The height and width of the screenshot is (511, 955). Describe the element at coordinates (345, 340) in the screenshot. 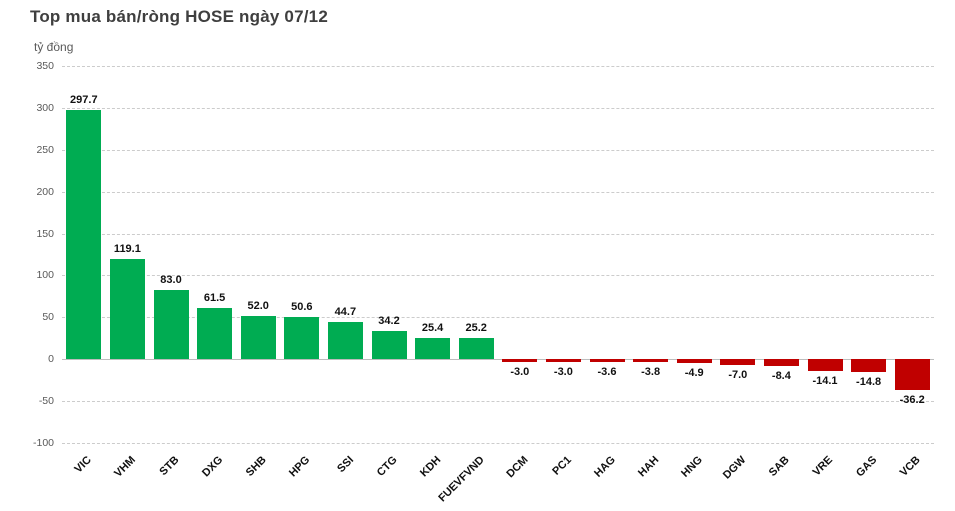

I see `bar-SSI` at that location.